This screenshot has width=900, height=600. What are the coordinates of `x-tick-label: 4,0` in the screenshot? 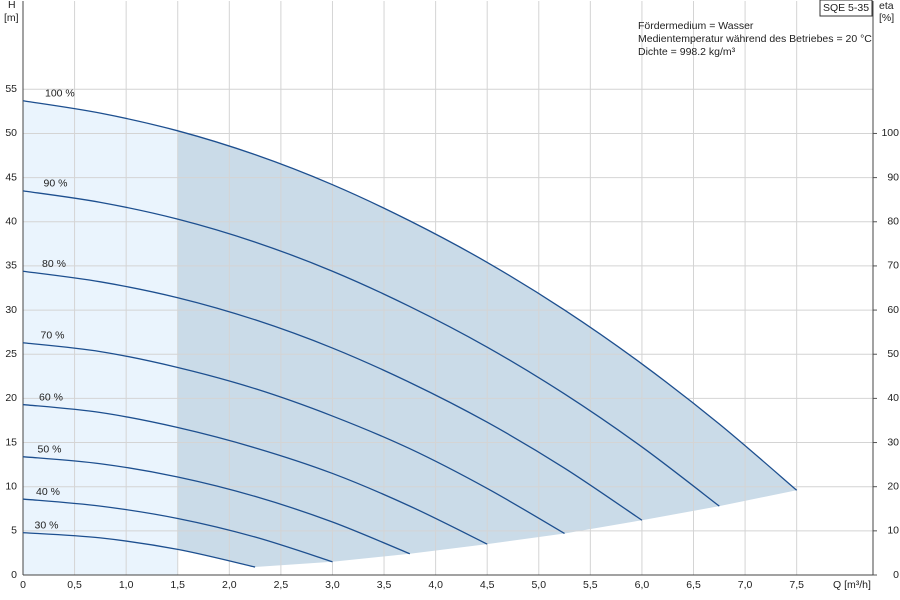 It's located at (435, 585).